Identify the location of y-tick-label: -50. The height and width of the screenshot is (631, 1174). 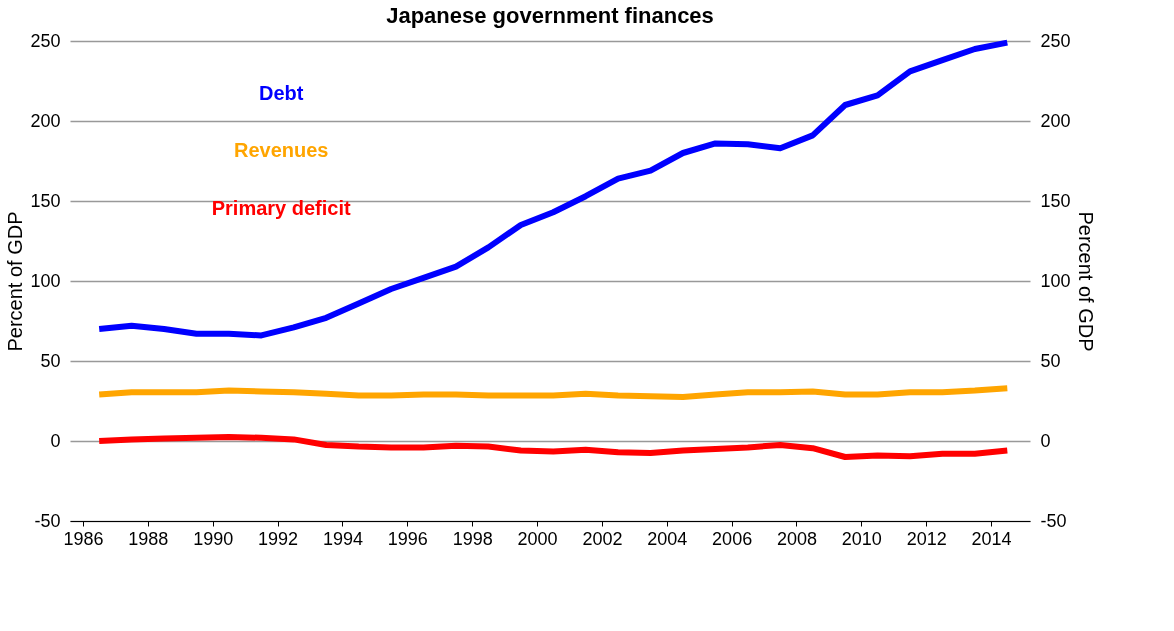
(47, 520).